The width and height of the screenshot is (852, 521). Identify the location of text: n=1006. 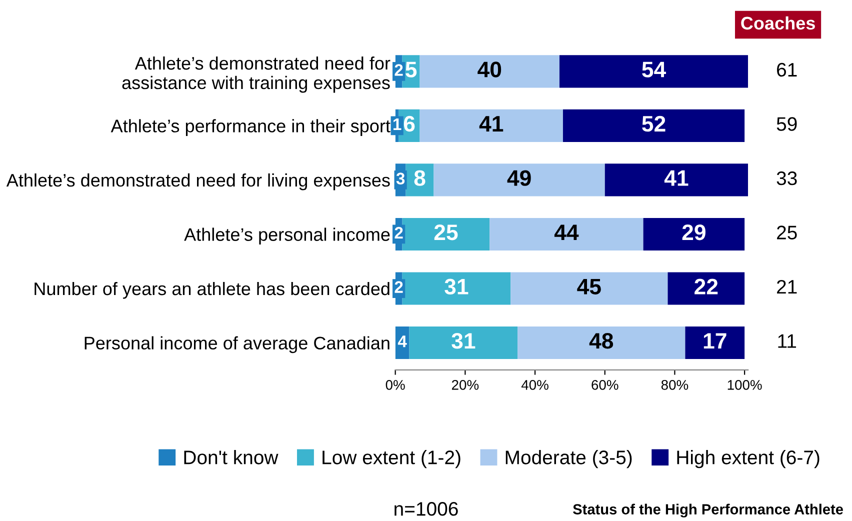
(426, 509).